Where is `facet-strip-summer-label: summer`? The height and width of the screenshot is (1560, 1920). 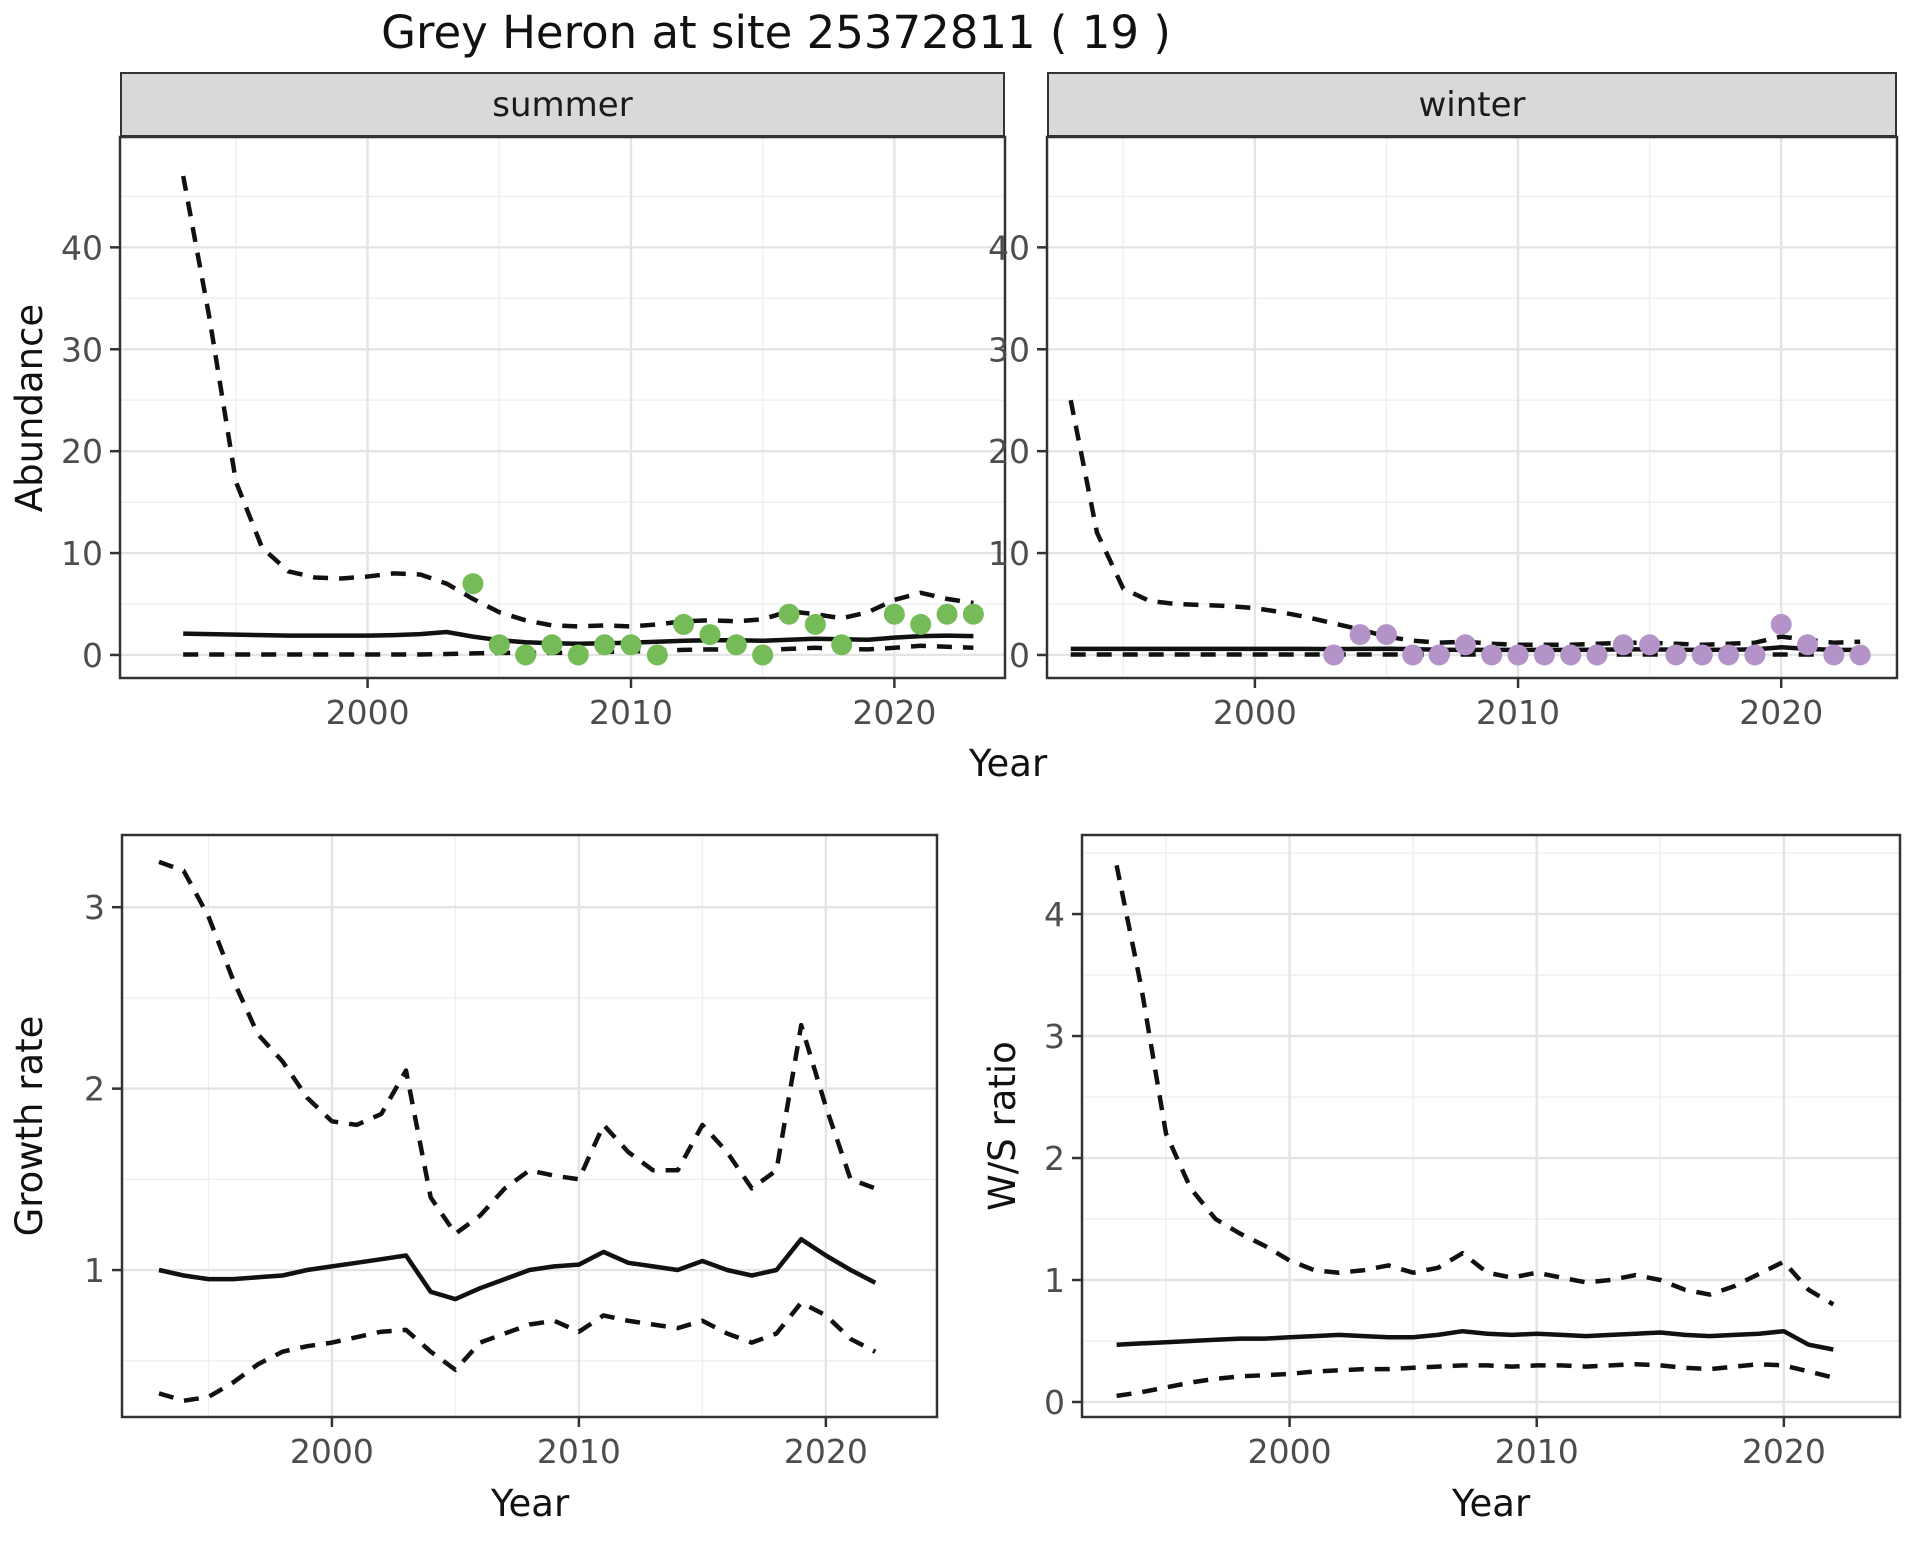
facet-strip-summer-label: summer is located at coordinates (562, 104).